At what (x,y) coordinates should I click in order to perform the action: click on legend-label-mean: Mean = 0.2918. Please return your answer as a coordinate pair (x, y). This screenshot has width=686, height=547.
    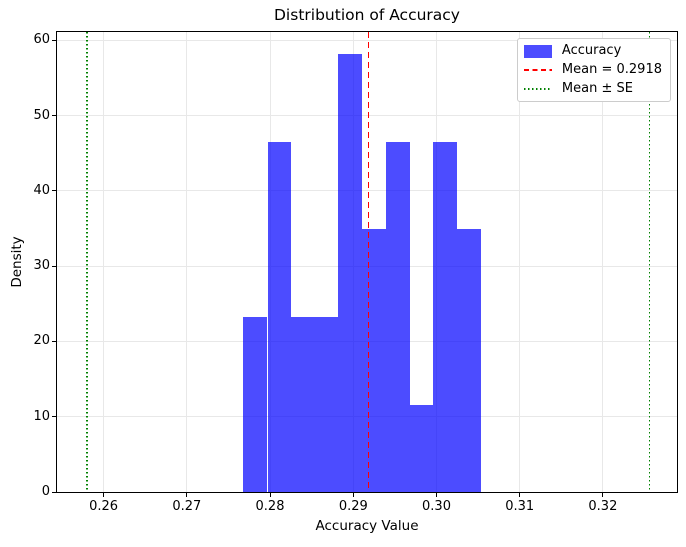
    Looking at the image, I should click on (611, 69).